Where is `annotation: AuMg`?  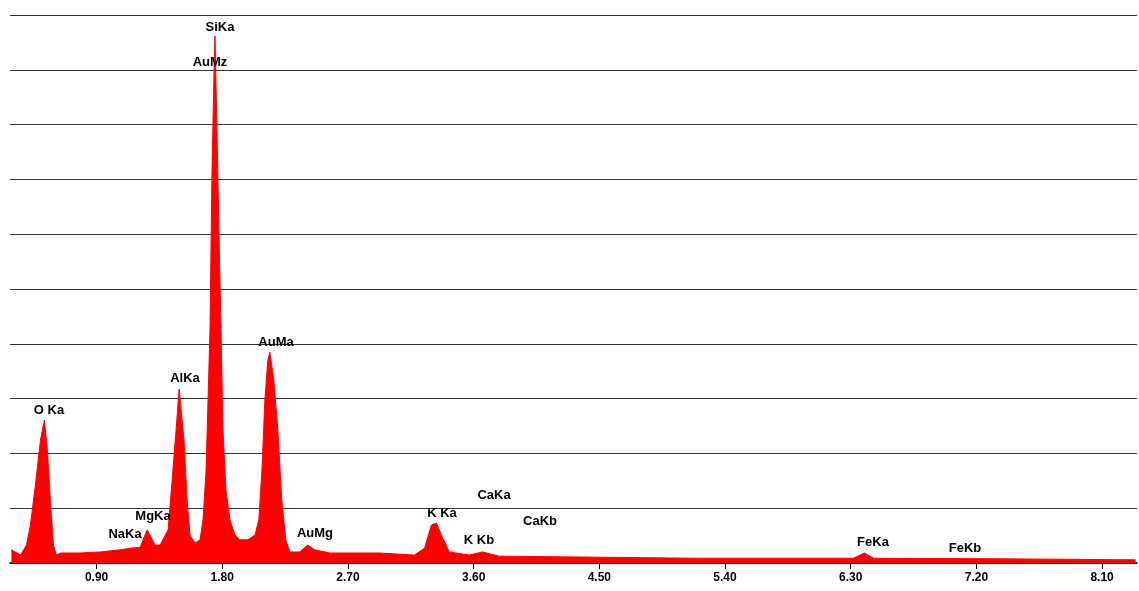
annotation: AuMg is located at coordinates (315, 532).